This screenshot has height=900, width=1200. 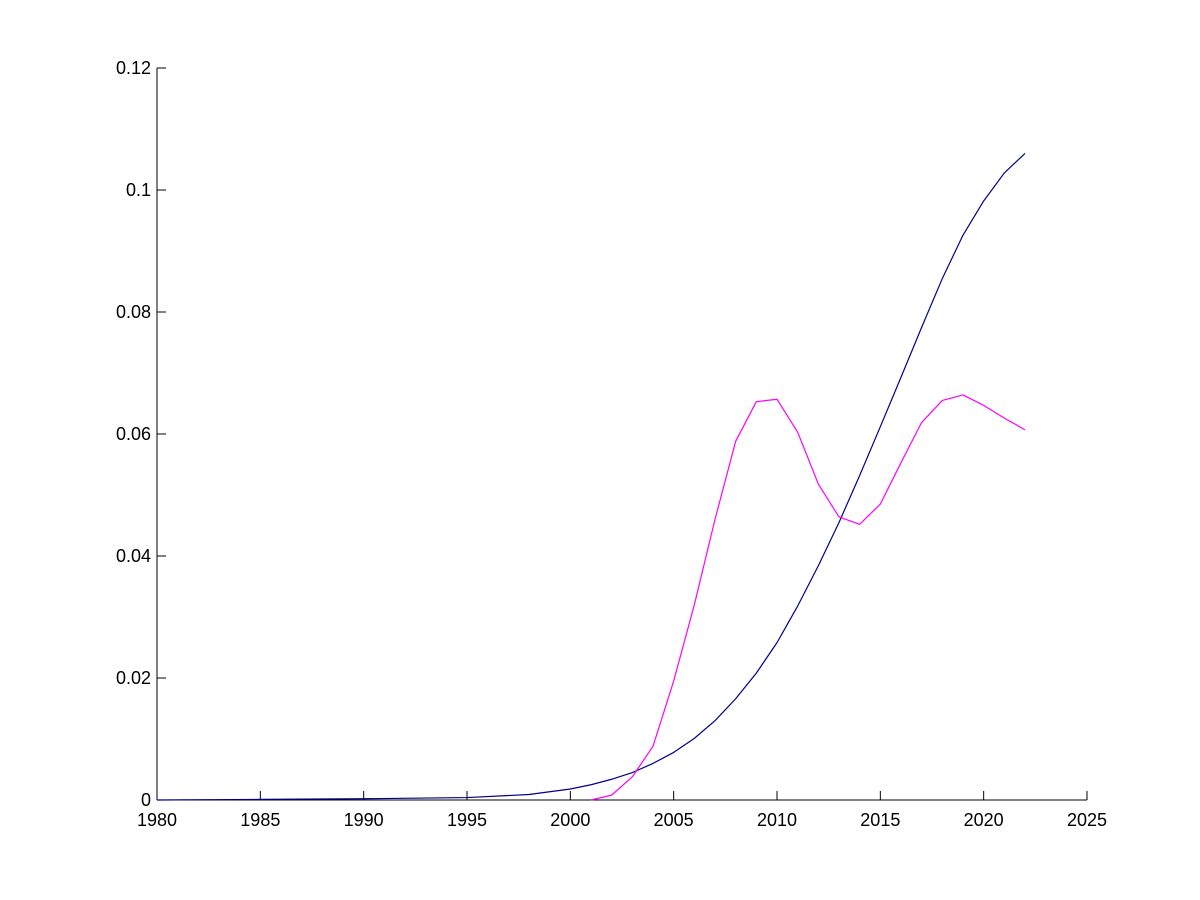 I want to click on y-tick-label: 0.1, so click(x=138, y=190).